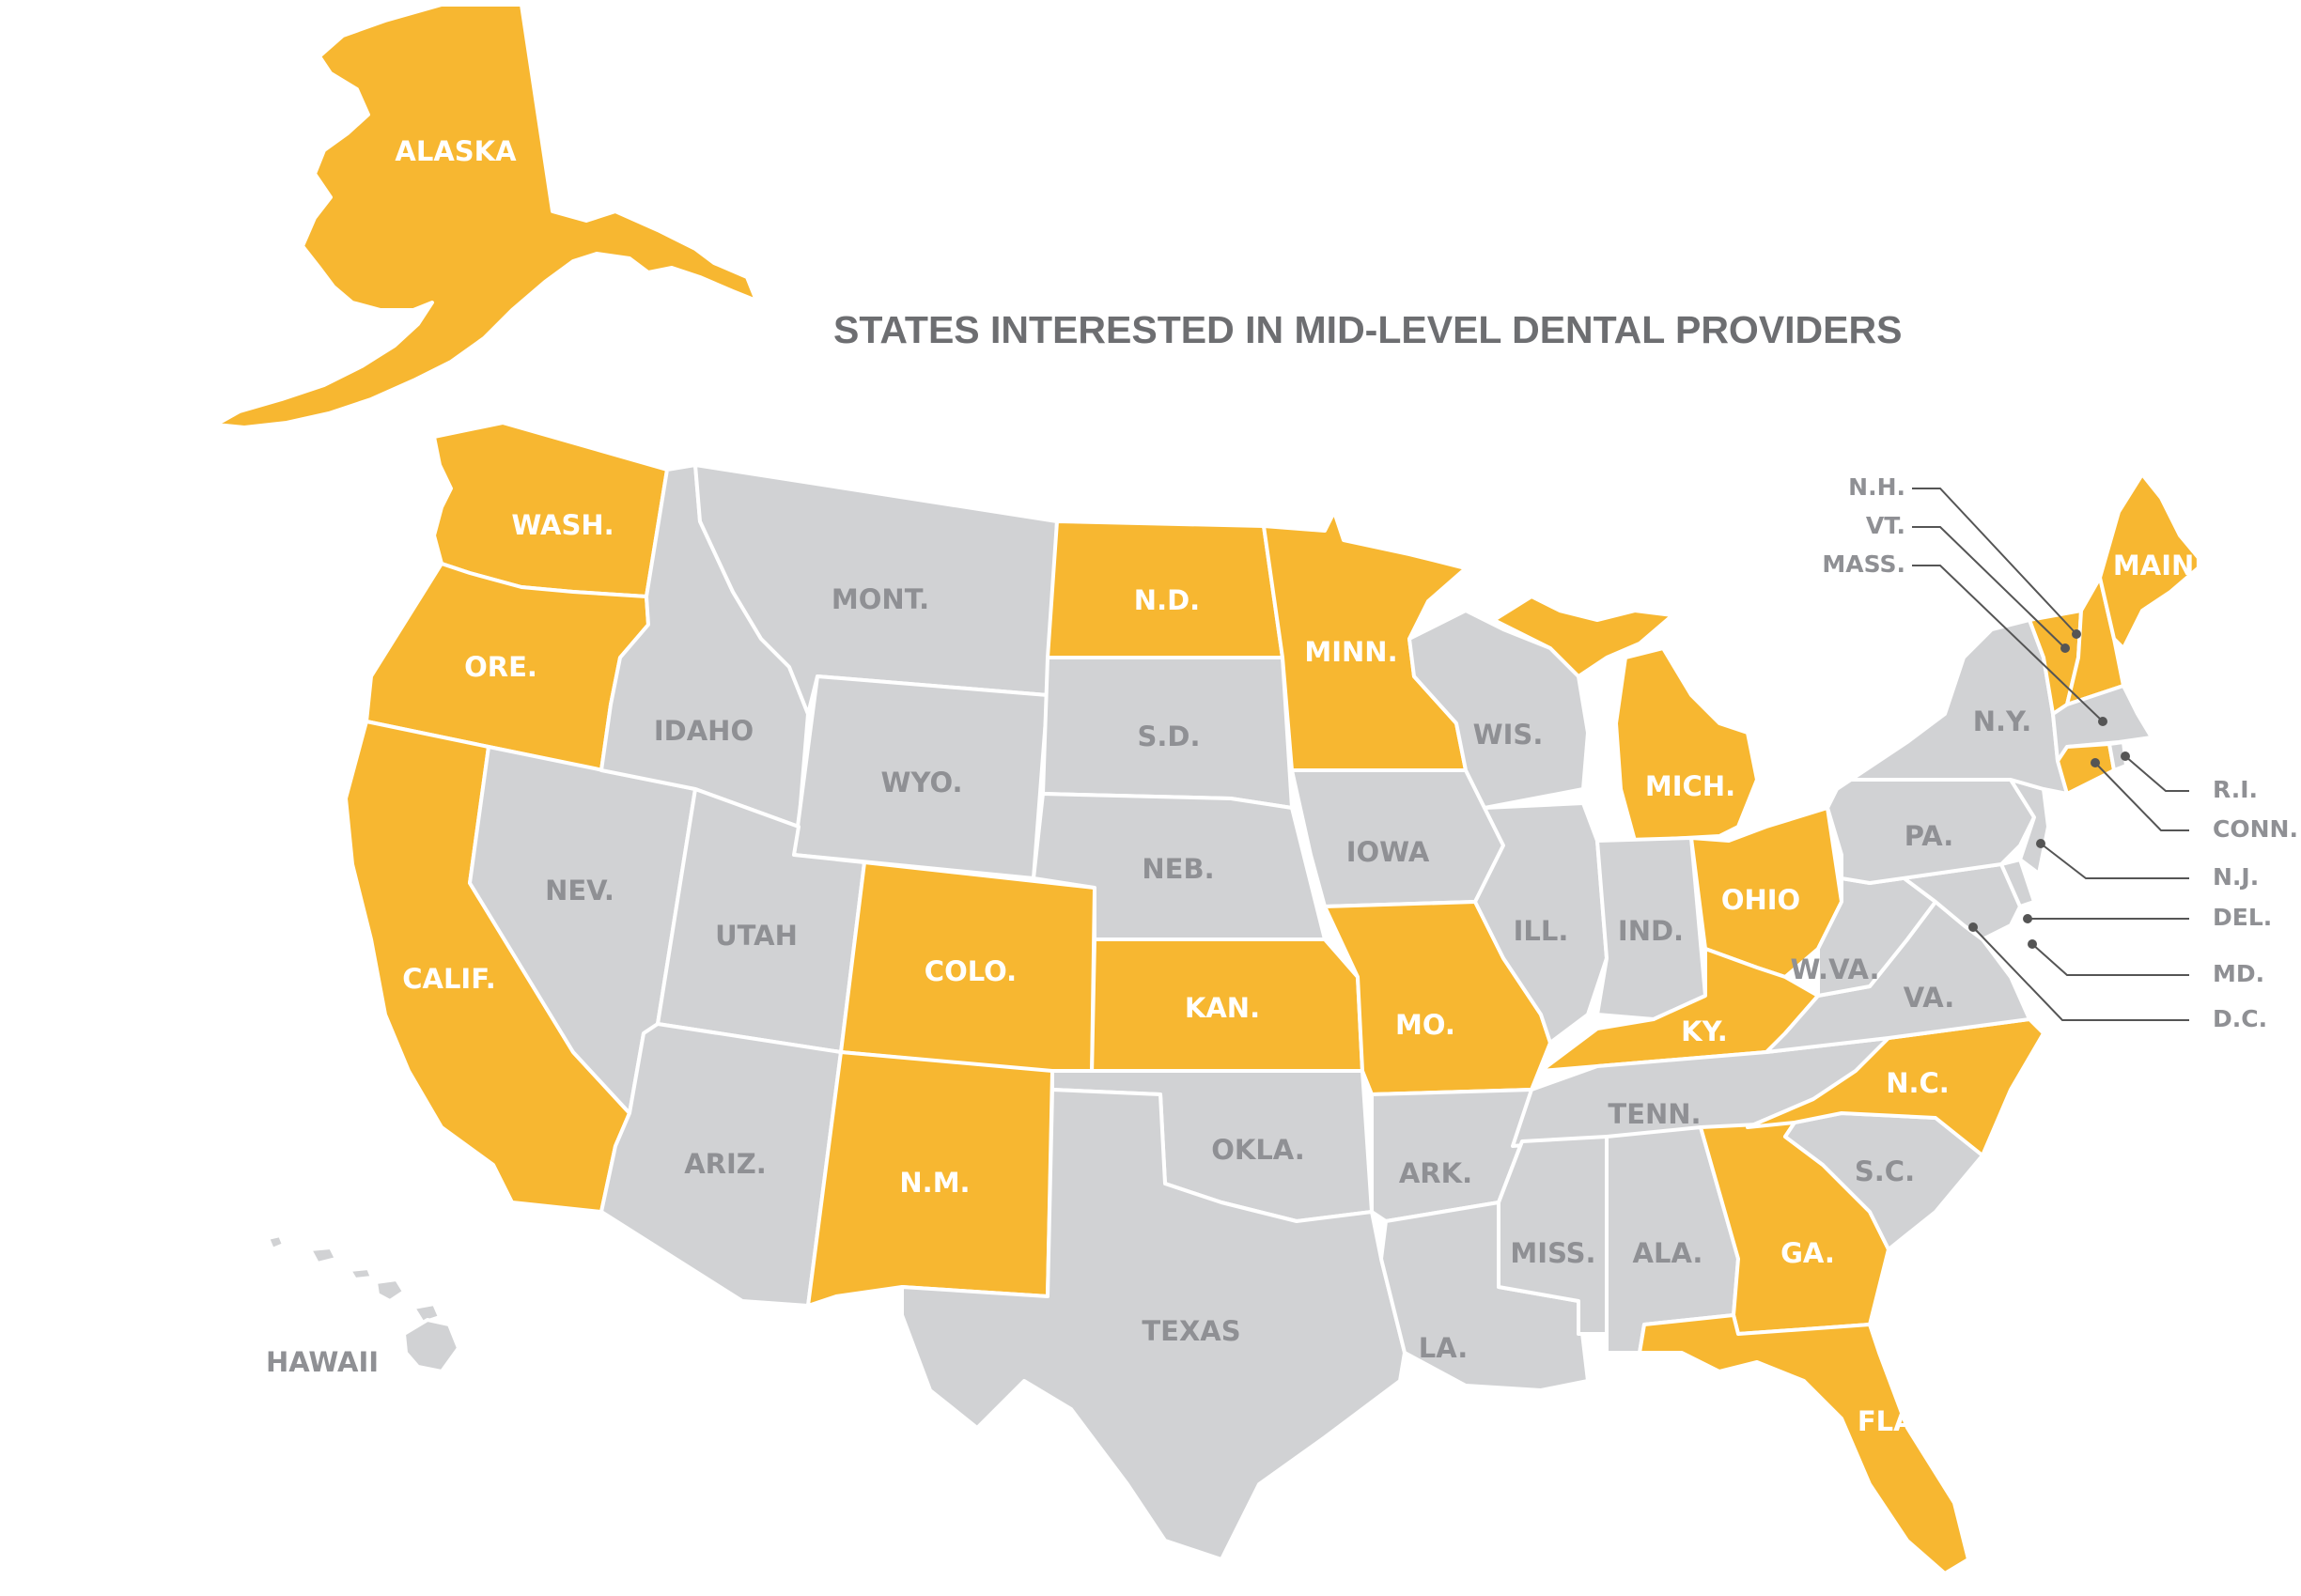  Describe the element at coordinates (1668, 1253) in the screenshot. I see `label-ala: ALA.` at that location.